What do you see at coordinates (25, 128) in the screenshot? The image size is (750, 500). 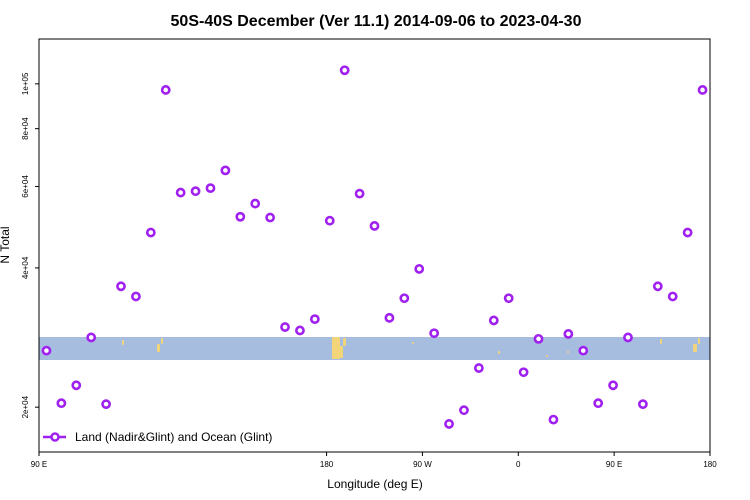 I see `y-tick-label: 8e+04` at bounding box center [25, 128].